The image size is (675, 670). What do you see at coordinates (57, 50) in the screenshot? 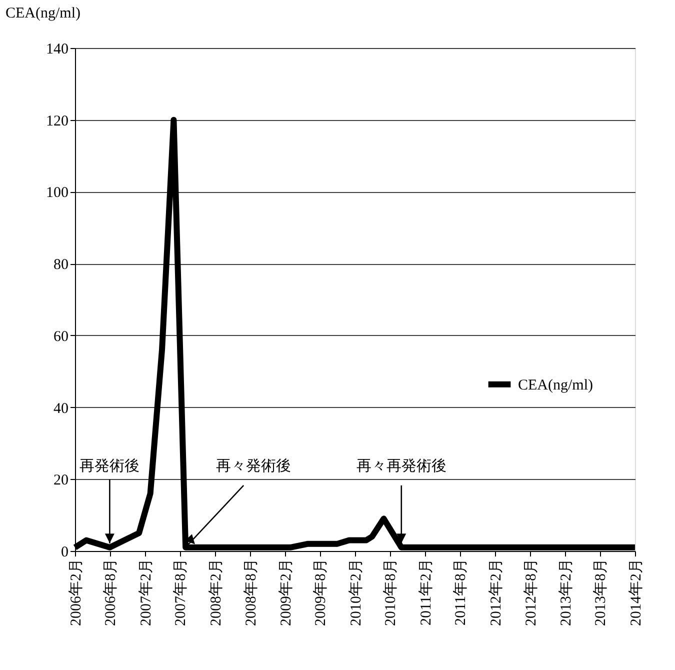
I see `y-tick-label: 140` at bounding box center [57, 50].